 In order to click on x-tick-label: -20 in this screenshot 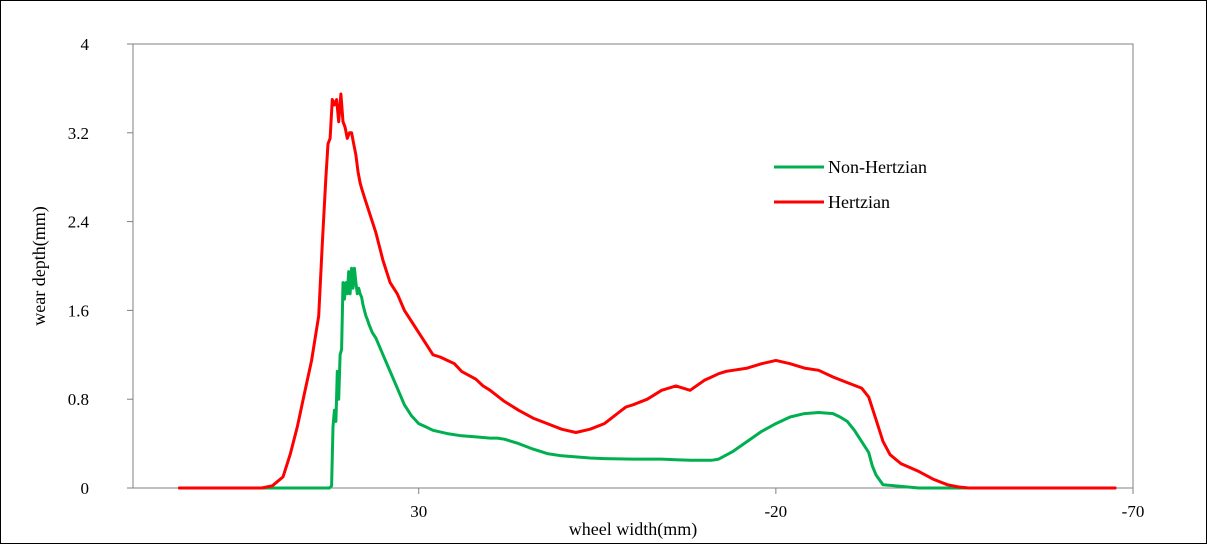, I will do `click(776, 511)`.